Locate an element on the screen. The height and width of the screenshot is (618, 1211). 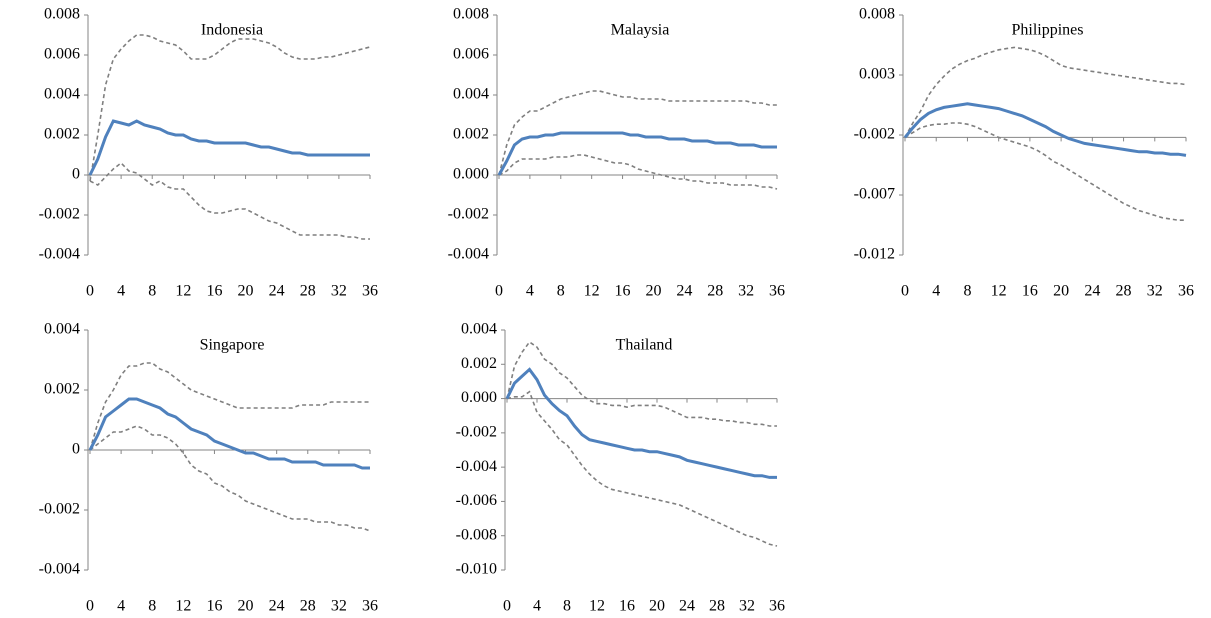
y-tick-label: -0.010 is located at coordinates (476, 569).